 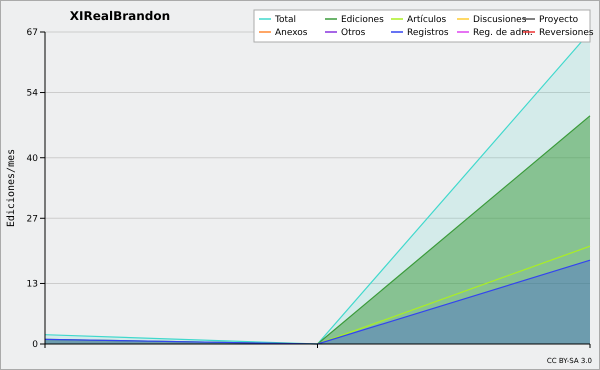 I want to click on legend-label: Otros, so click(x=353, y=33).